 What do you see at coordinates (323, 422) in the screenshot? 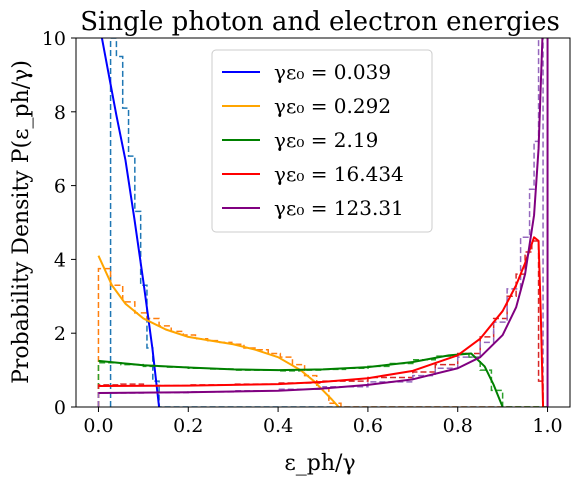
I see `x-axis-ticks: 0.0 0.2 0.4 0.6 0.8 1.0` at bounding box center [323, 422].